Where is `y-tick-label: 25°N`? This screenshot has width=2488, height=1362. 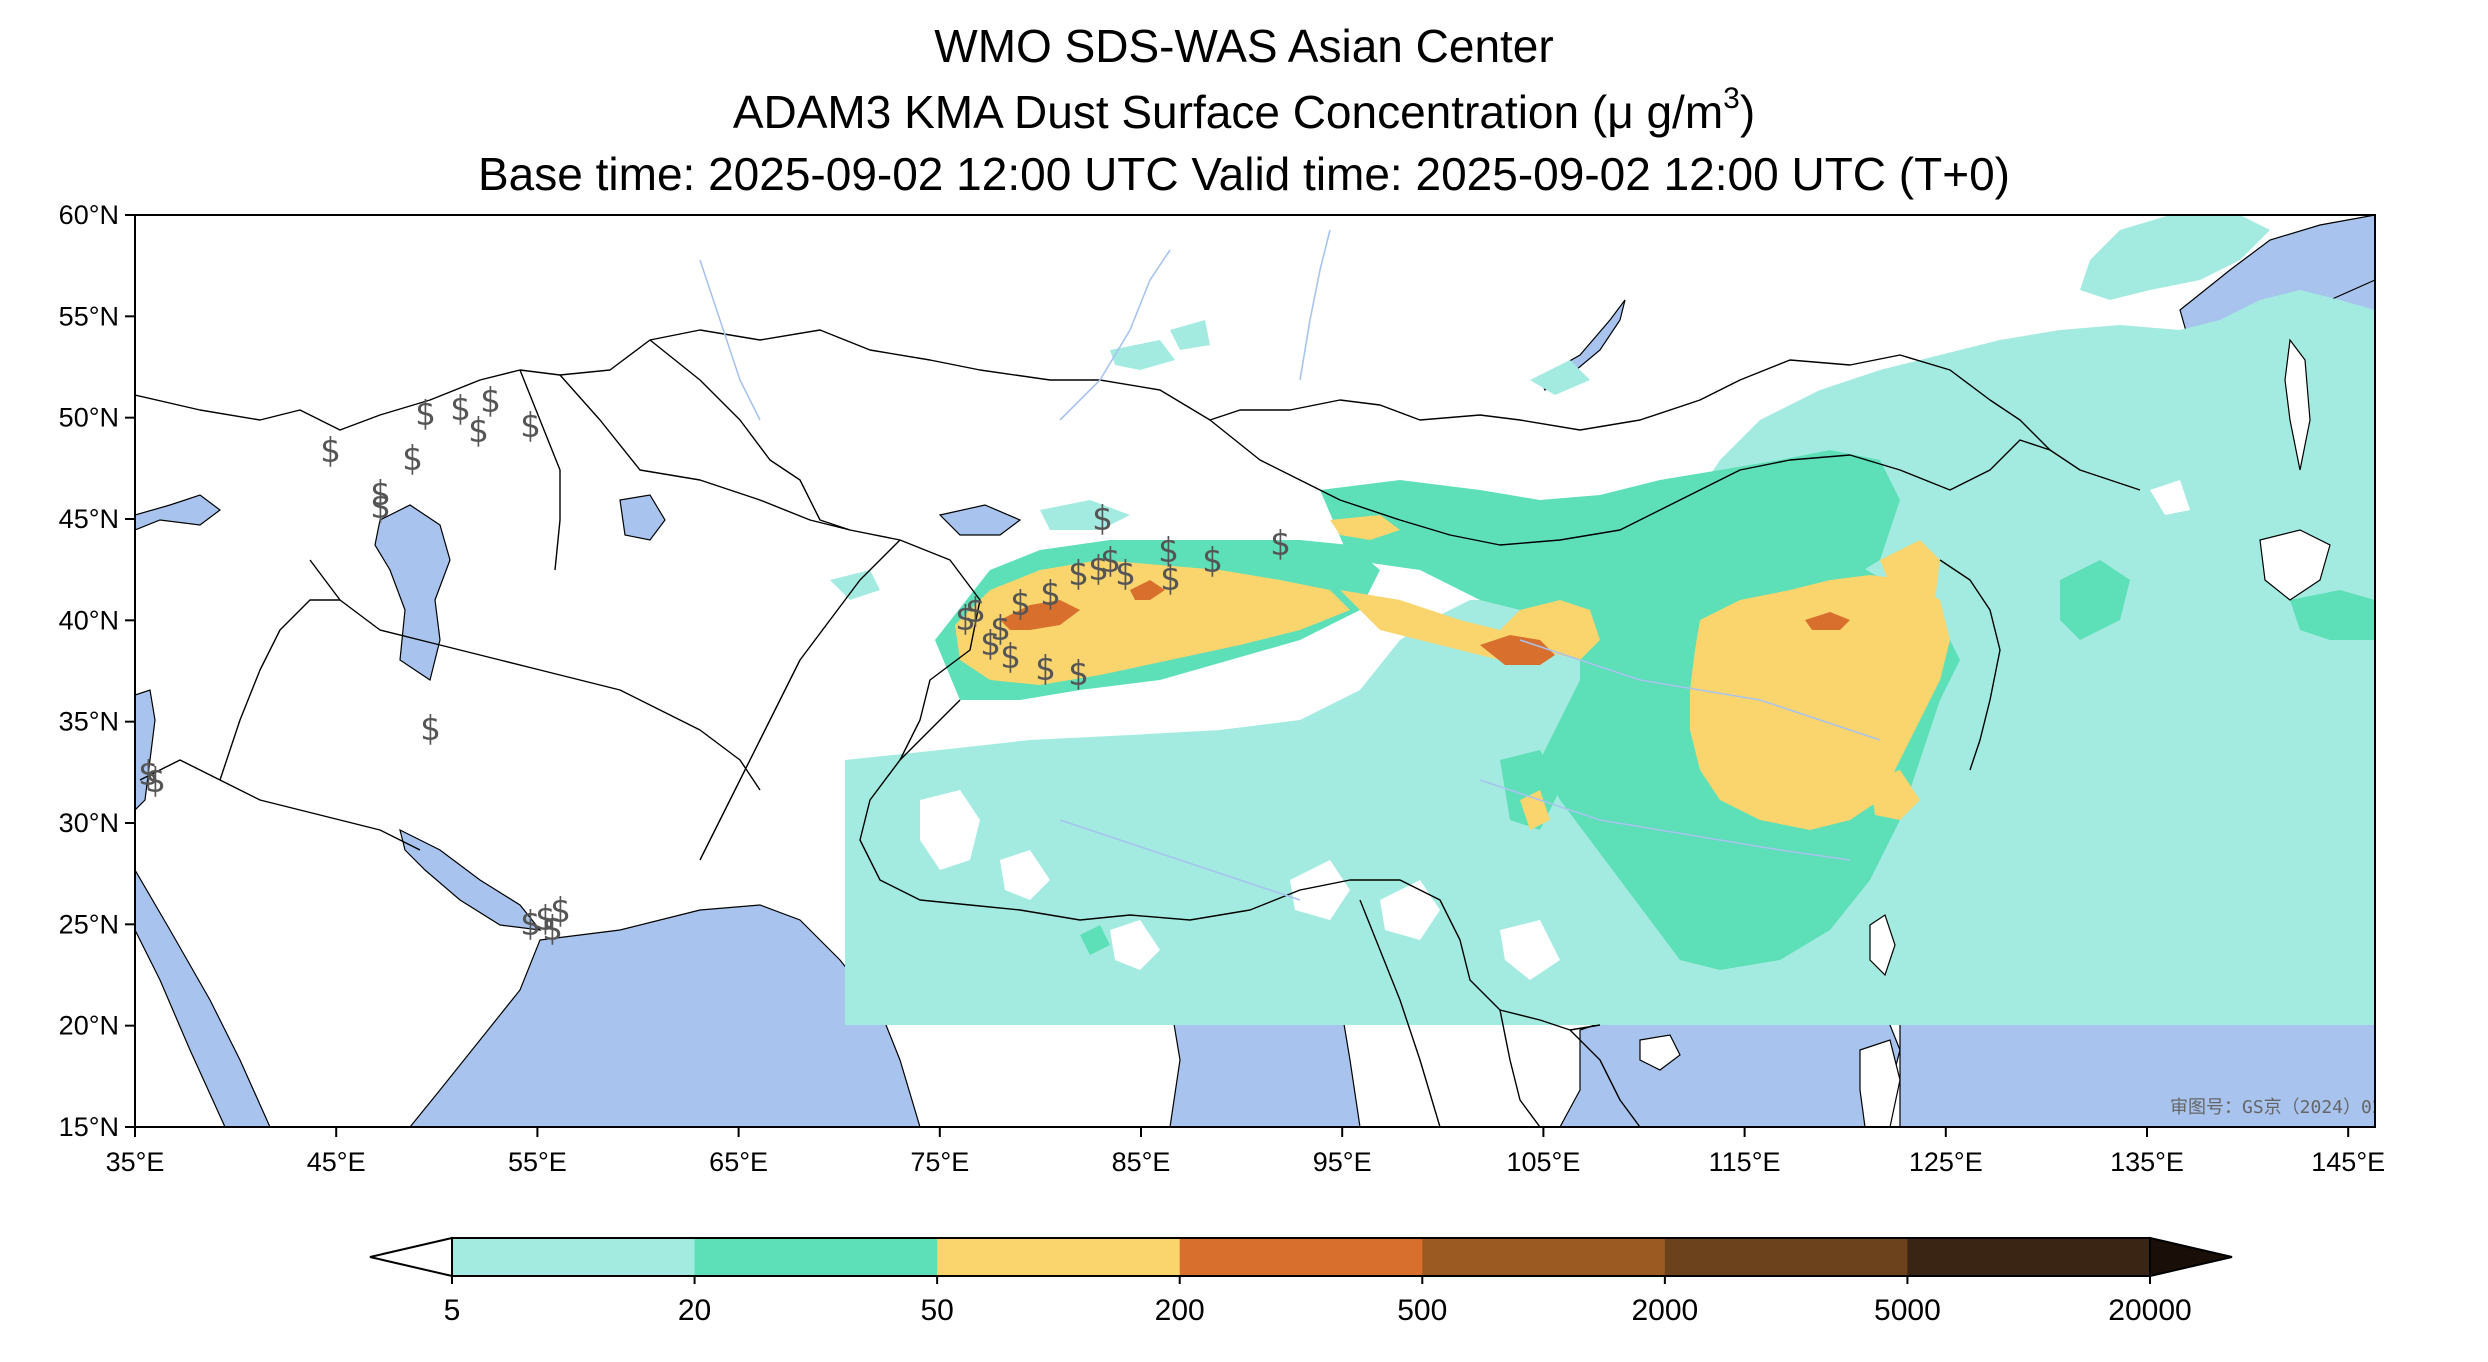 y-tick-label: 25°N is located at coordinates (89, 924).